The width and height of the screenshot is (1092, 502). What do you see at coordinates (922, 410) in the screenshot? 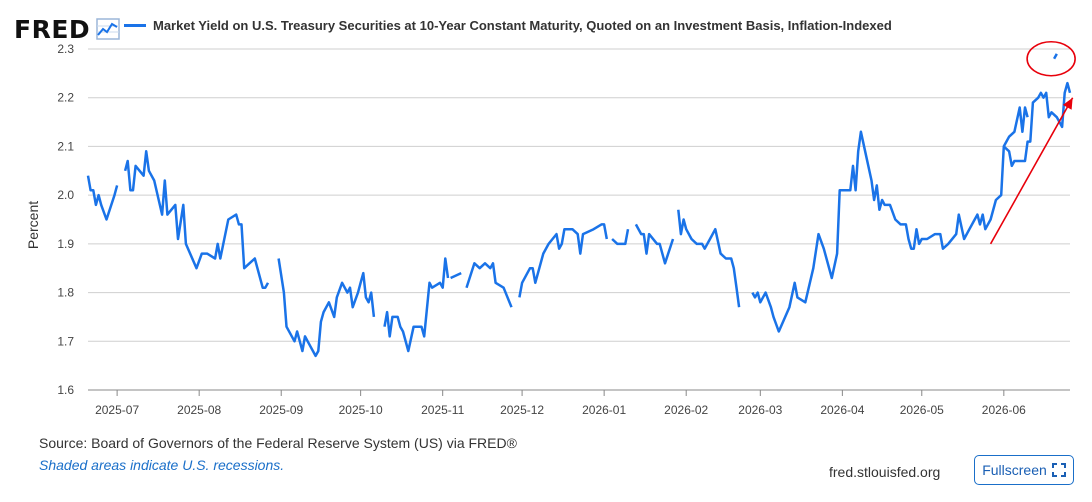
I see `x-tick-label: 2026-05` at bounding box center [922, 410].